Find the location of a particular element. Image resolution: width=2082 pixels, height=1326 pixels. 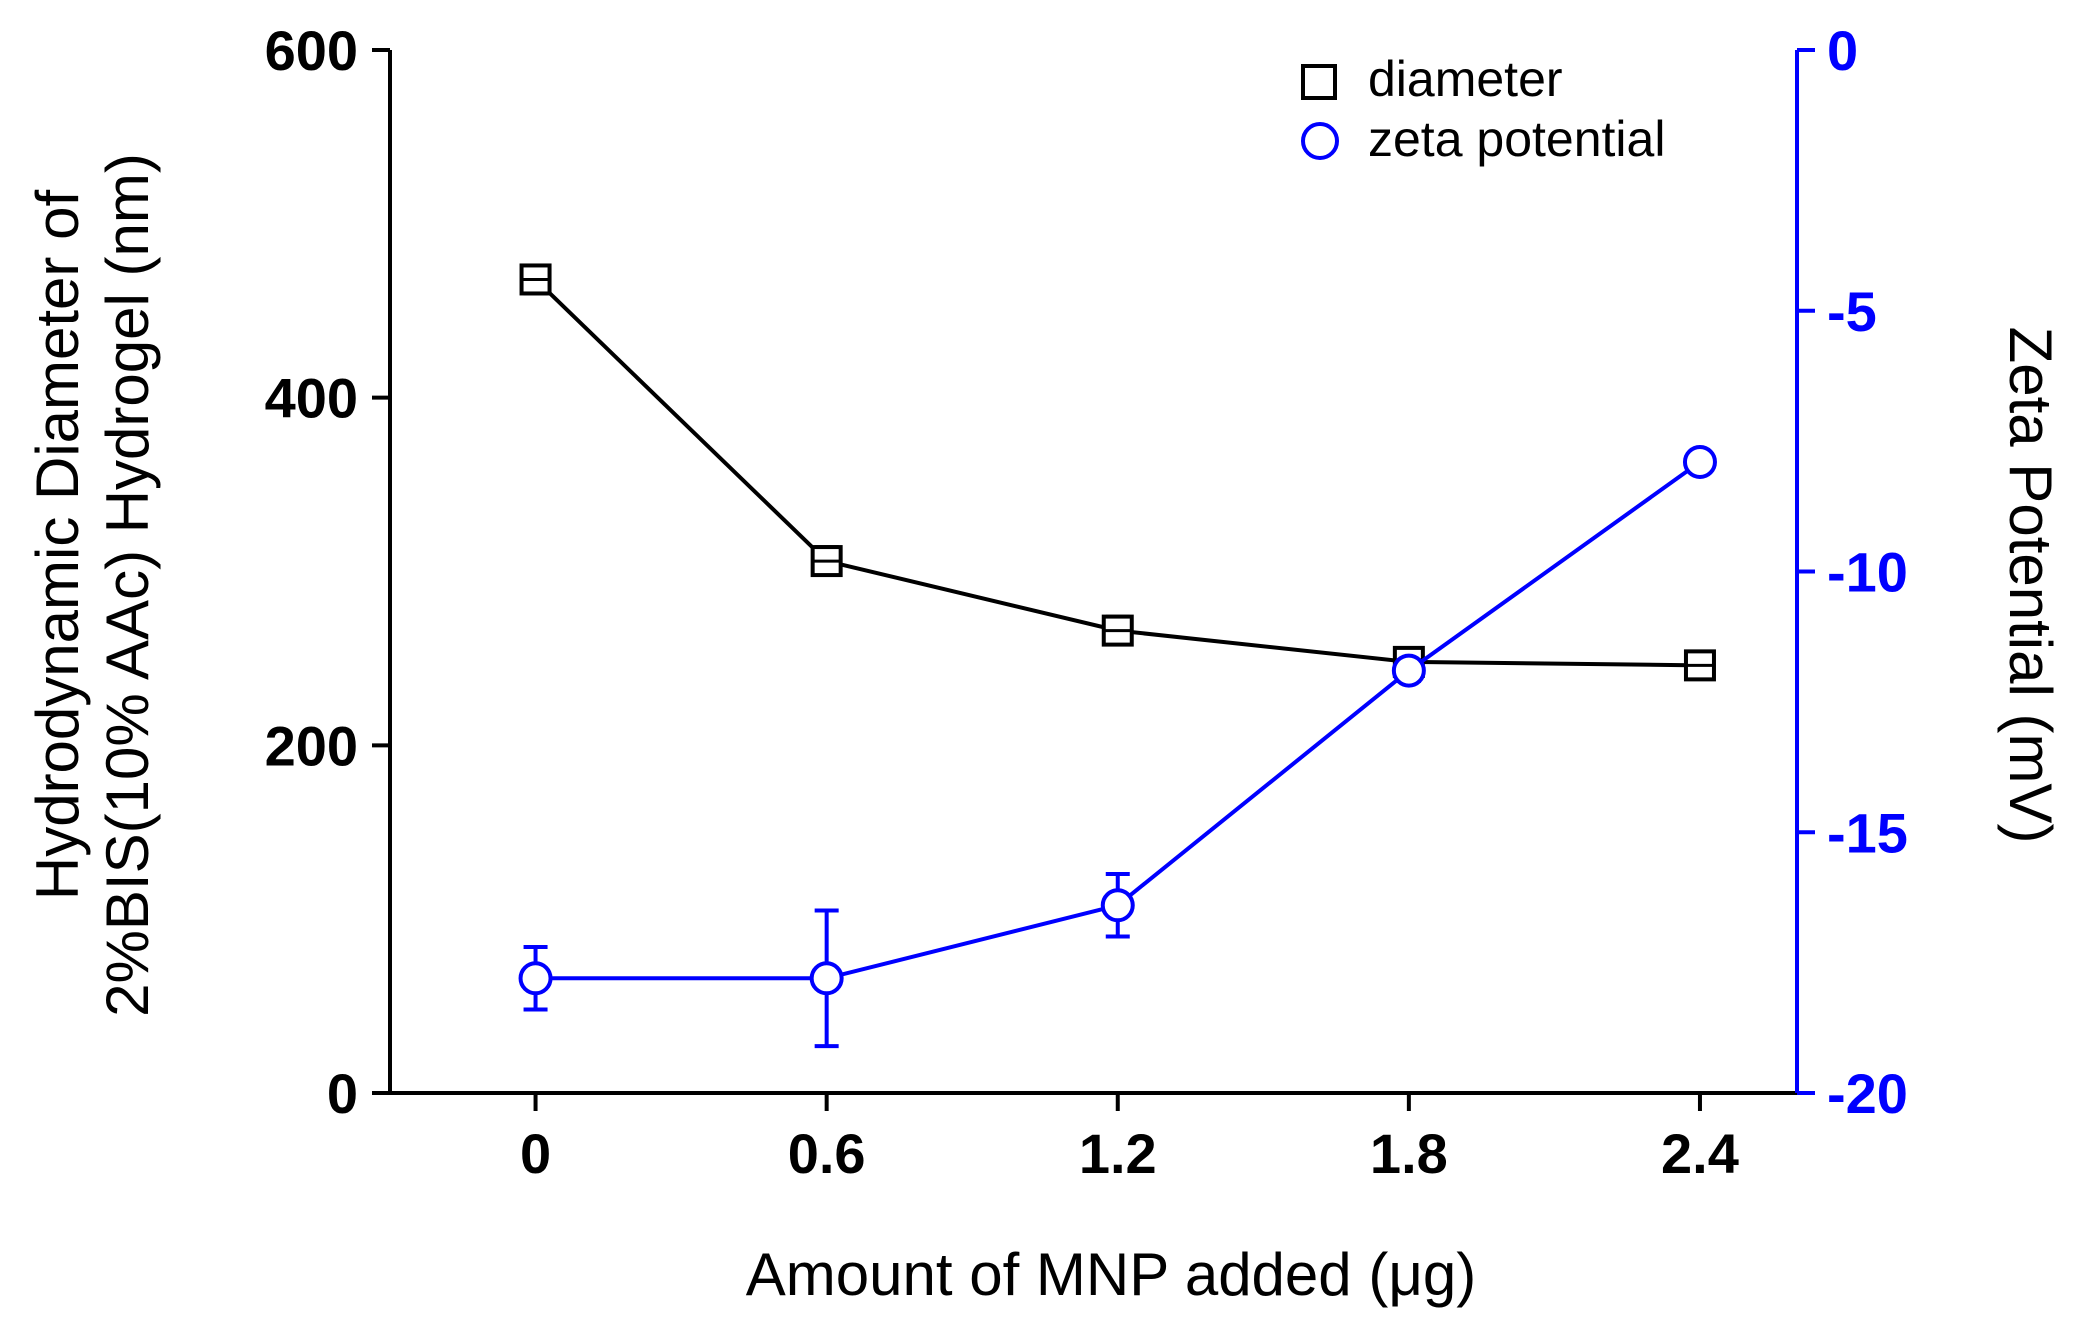

legend-label-zeta-potential: zeta potential is located at coordinates (1516, 139).